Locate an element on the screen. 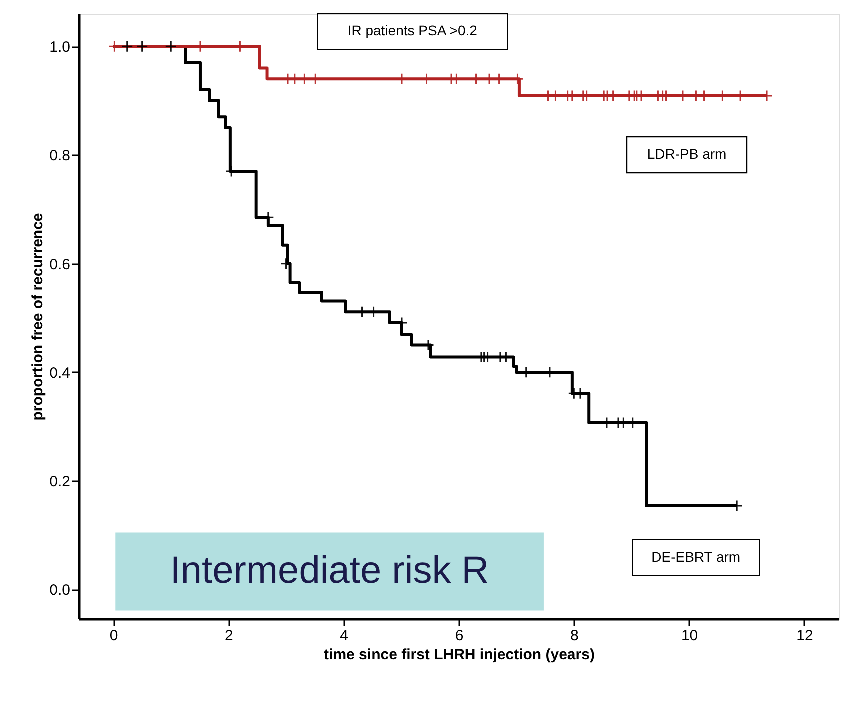 The height and width of the screenshot is (707, 865). annotation: DE-EBRT arm is located at coordinates (696, 556).